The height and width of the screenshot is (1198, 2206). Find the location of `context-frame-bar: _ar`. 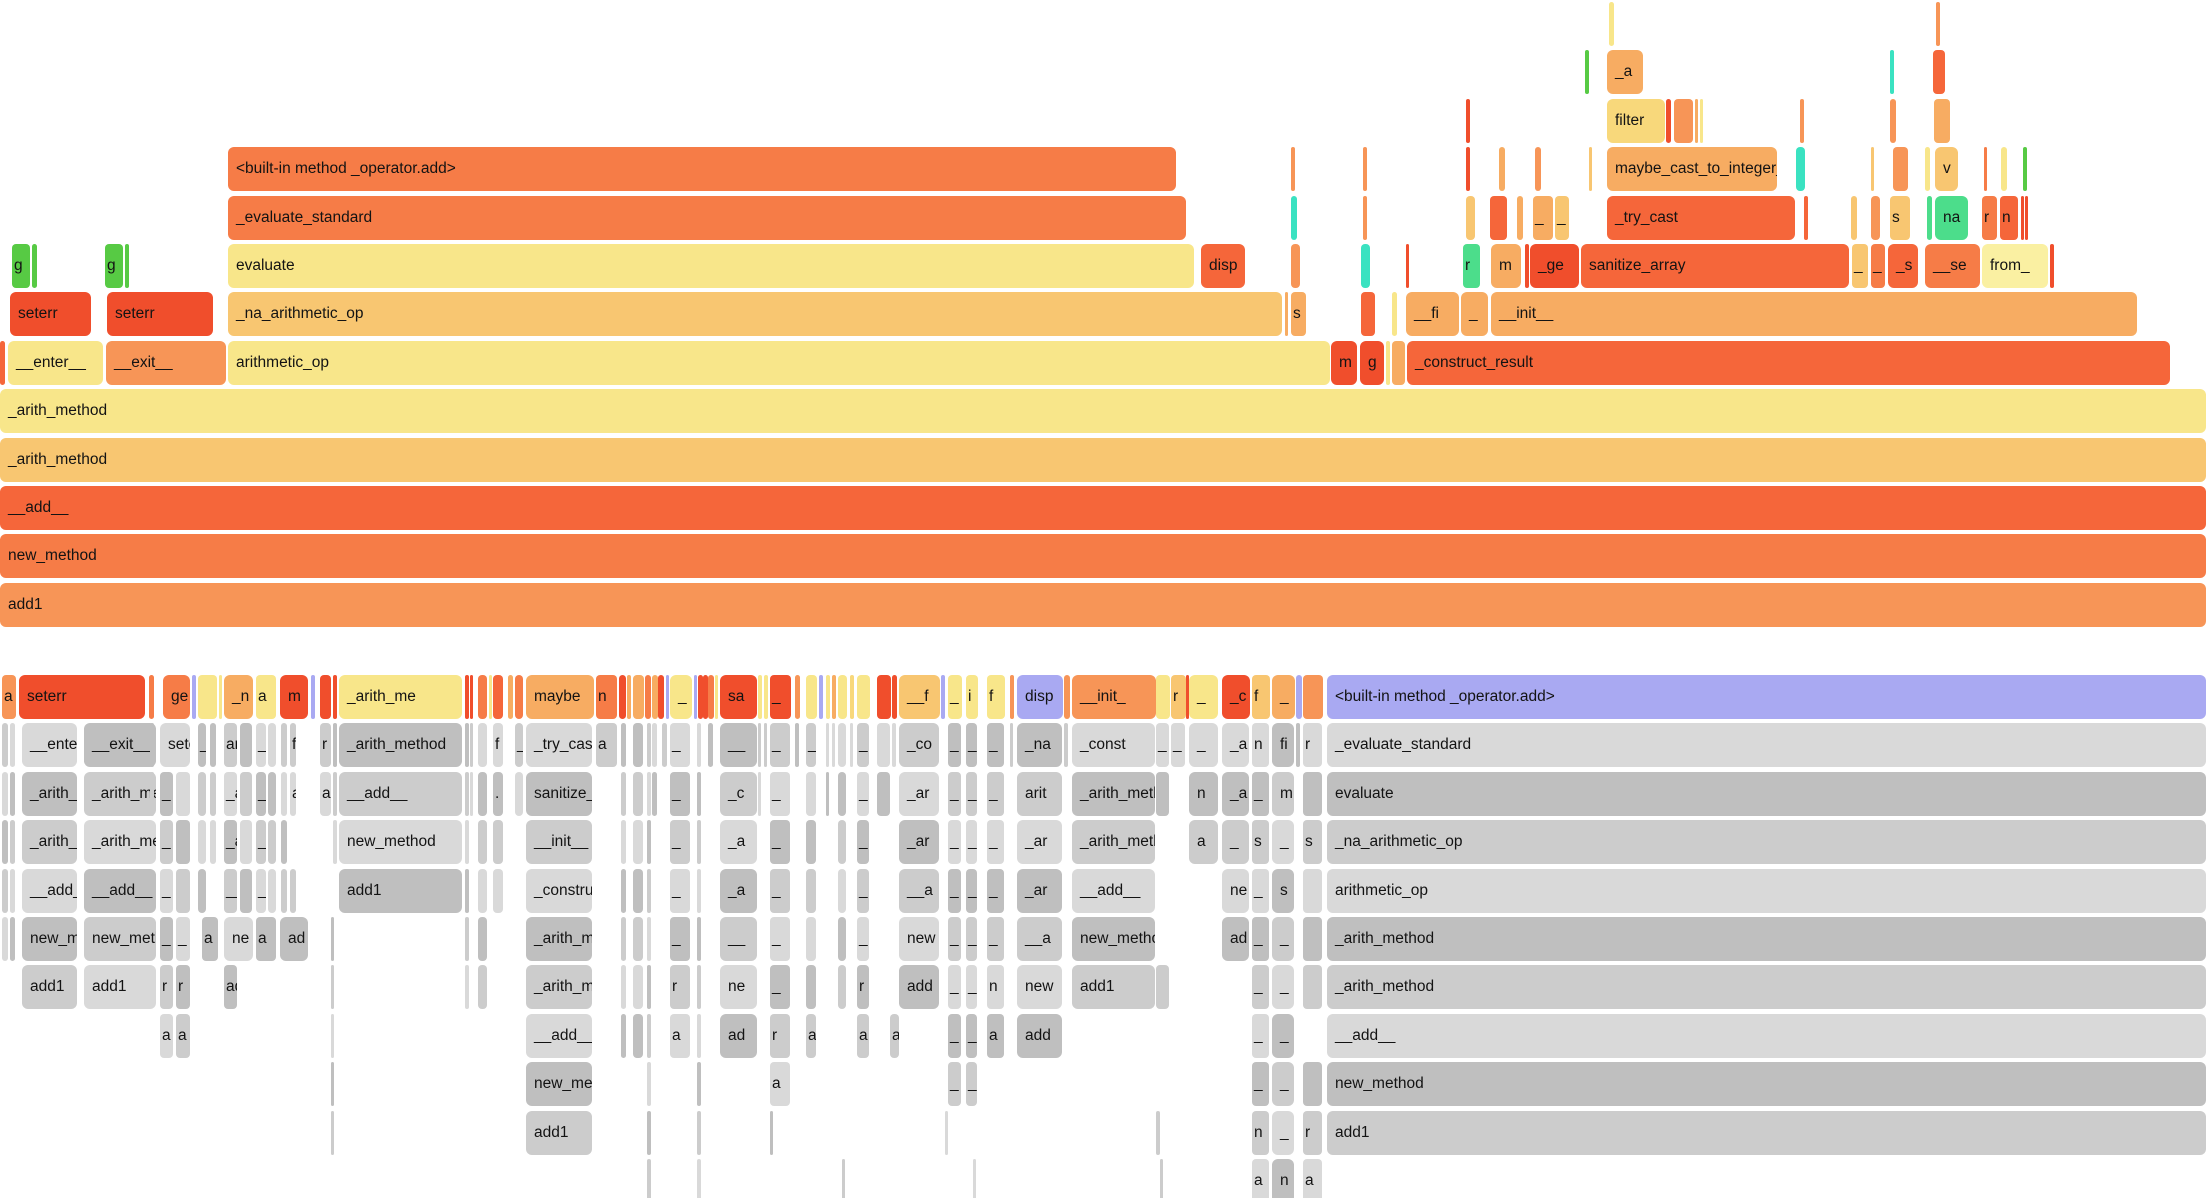

context-frame-bar: _ar is located at coordinates (1039, 890).